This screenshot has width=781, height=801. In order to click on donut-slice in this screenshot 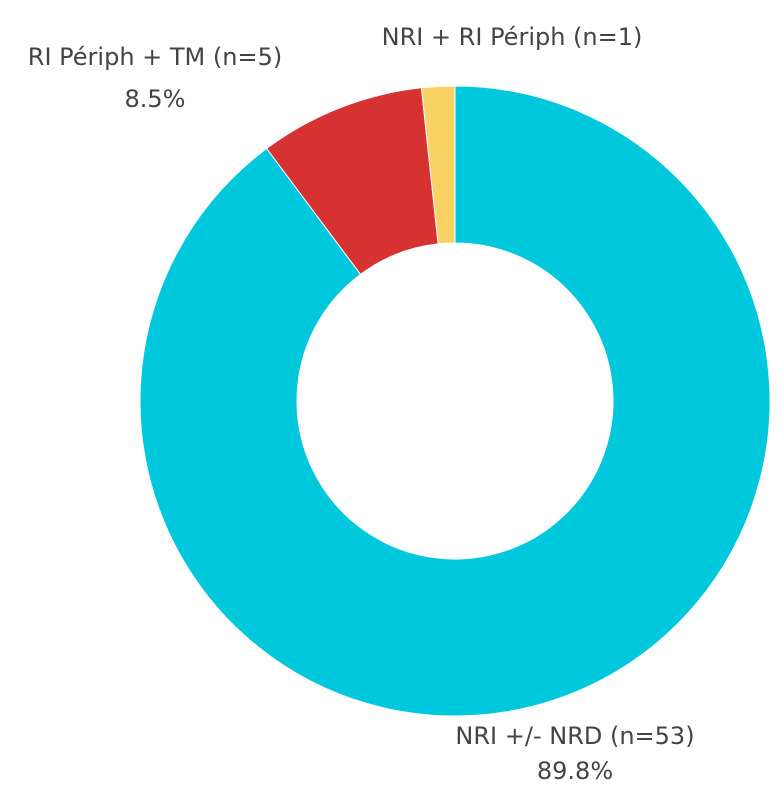, I will do `click(438, 165)`.